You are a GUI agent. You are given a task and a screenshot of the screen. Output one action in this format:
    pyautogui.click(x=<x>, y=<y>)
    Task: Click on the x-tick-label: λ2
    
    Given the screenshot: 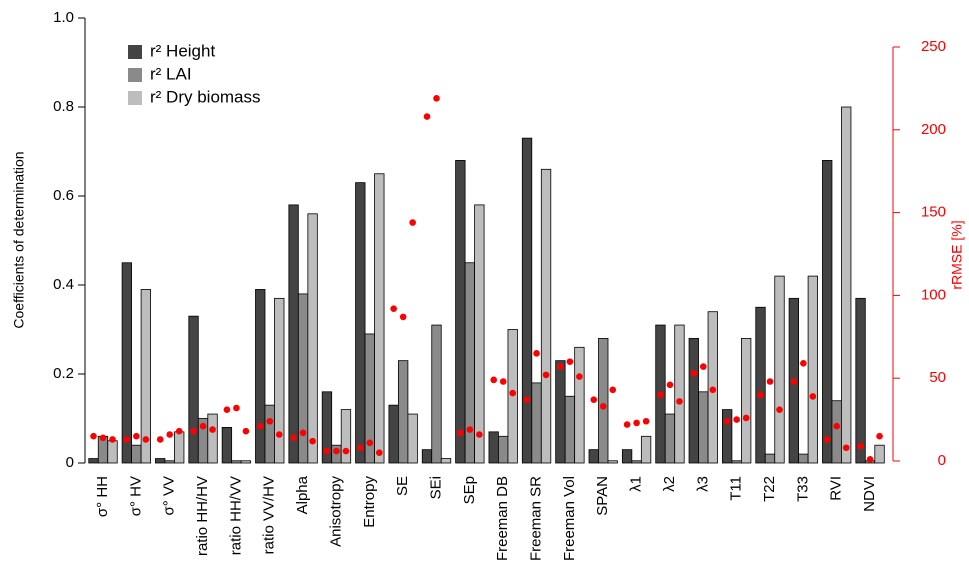 What is the action you would take?
    pyautogui.click(x=669, y=484)
    